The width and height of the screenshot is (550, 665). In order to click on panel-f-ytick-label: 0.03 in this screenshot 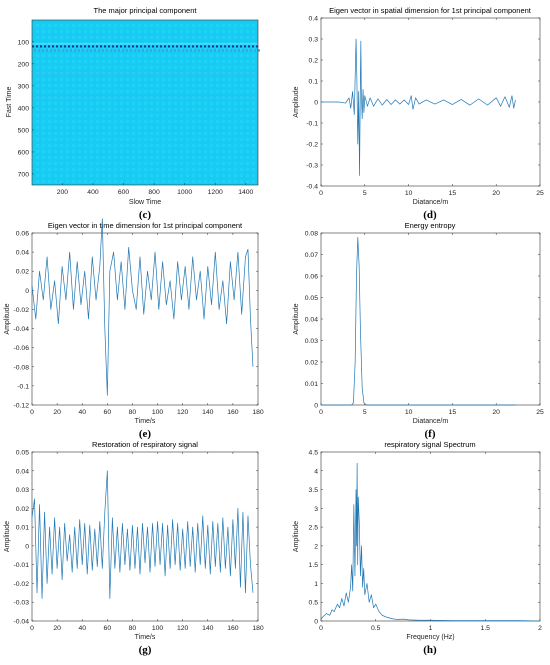, I will do `click(311, 341)`.